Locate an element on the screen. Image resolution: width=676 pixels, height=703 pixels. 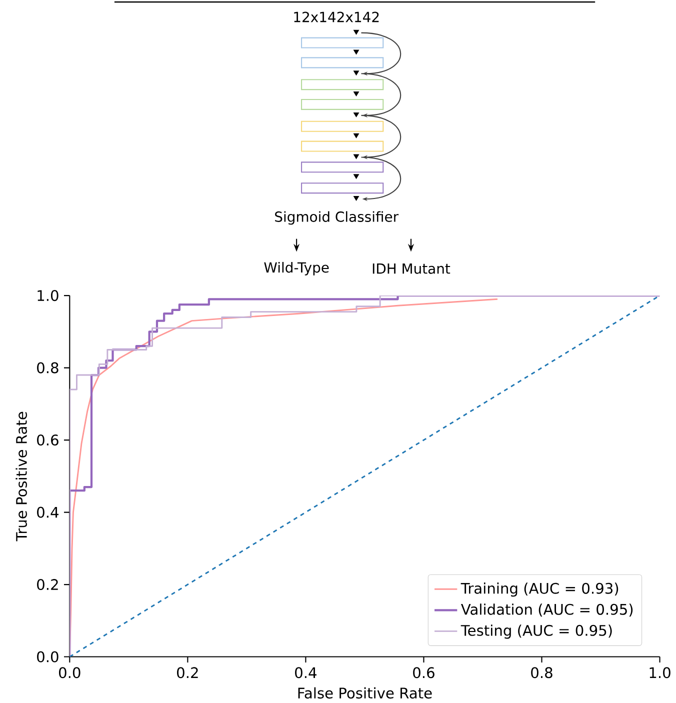
y-axis-title: True Positive Rate is located at coordinates (22, 477).